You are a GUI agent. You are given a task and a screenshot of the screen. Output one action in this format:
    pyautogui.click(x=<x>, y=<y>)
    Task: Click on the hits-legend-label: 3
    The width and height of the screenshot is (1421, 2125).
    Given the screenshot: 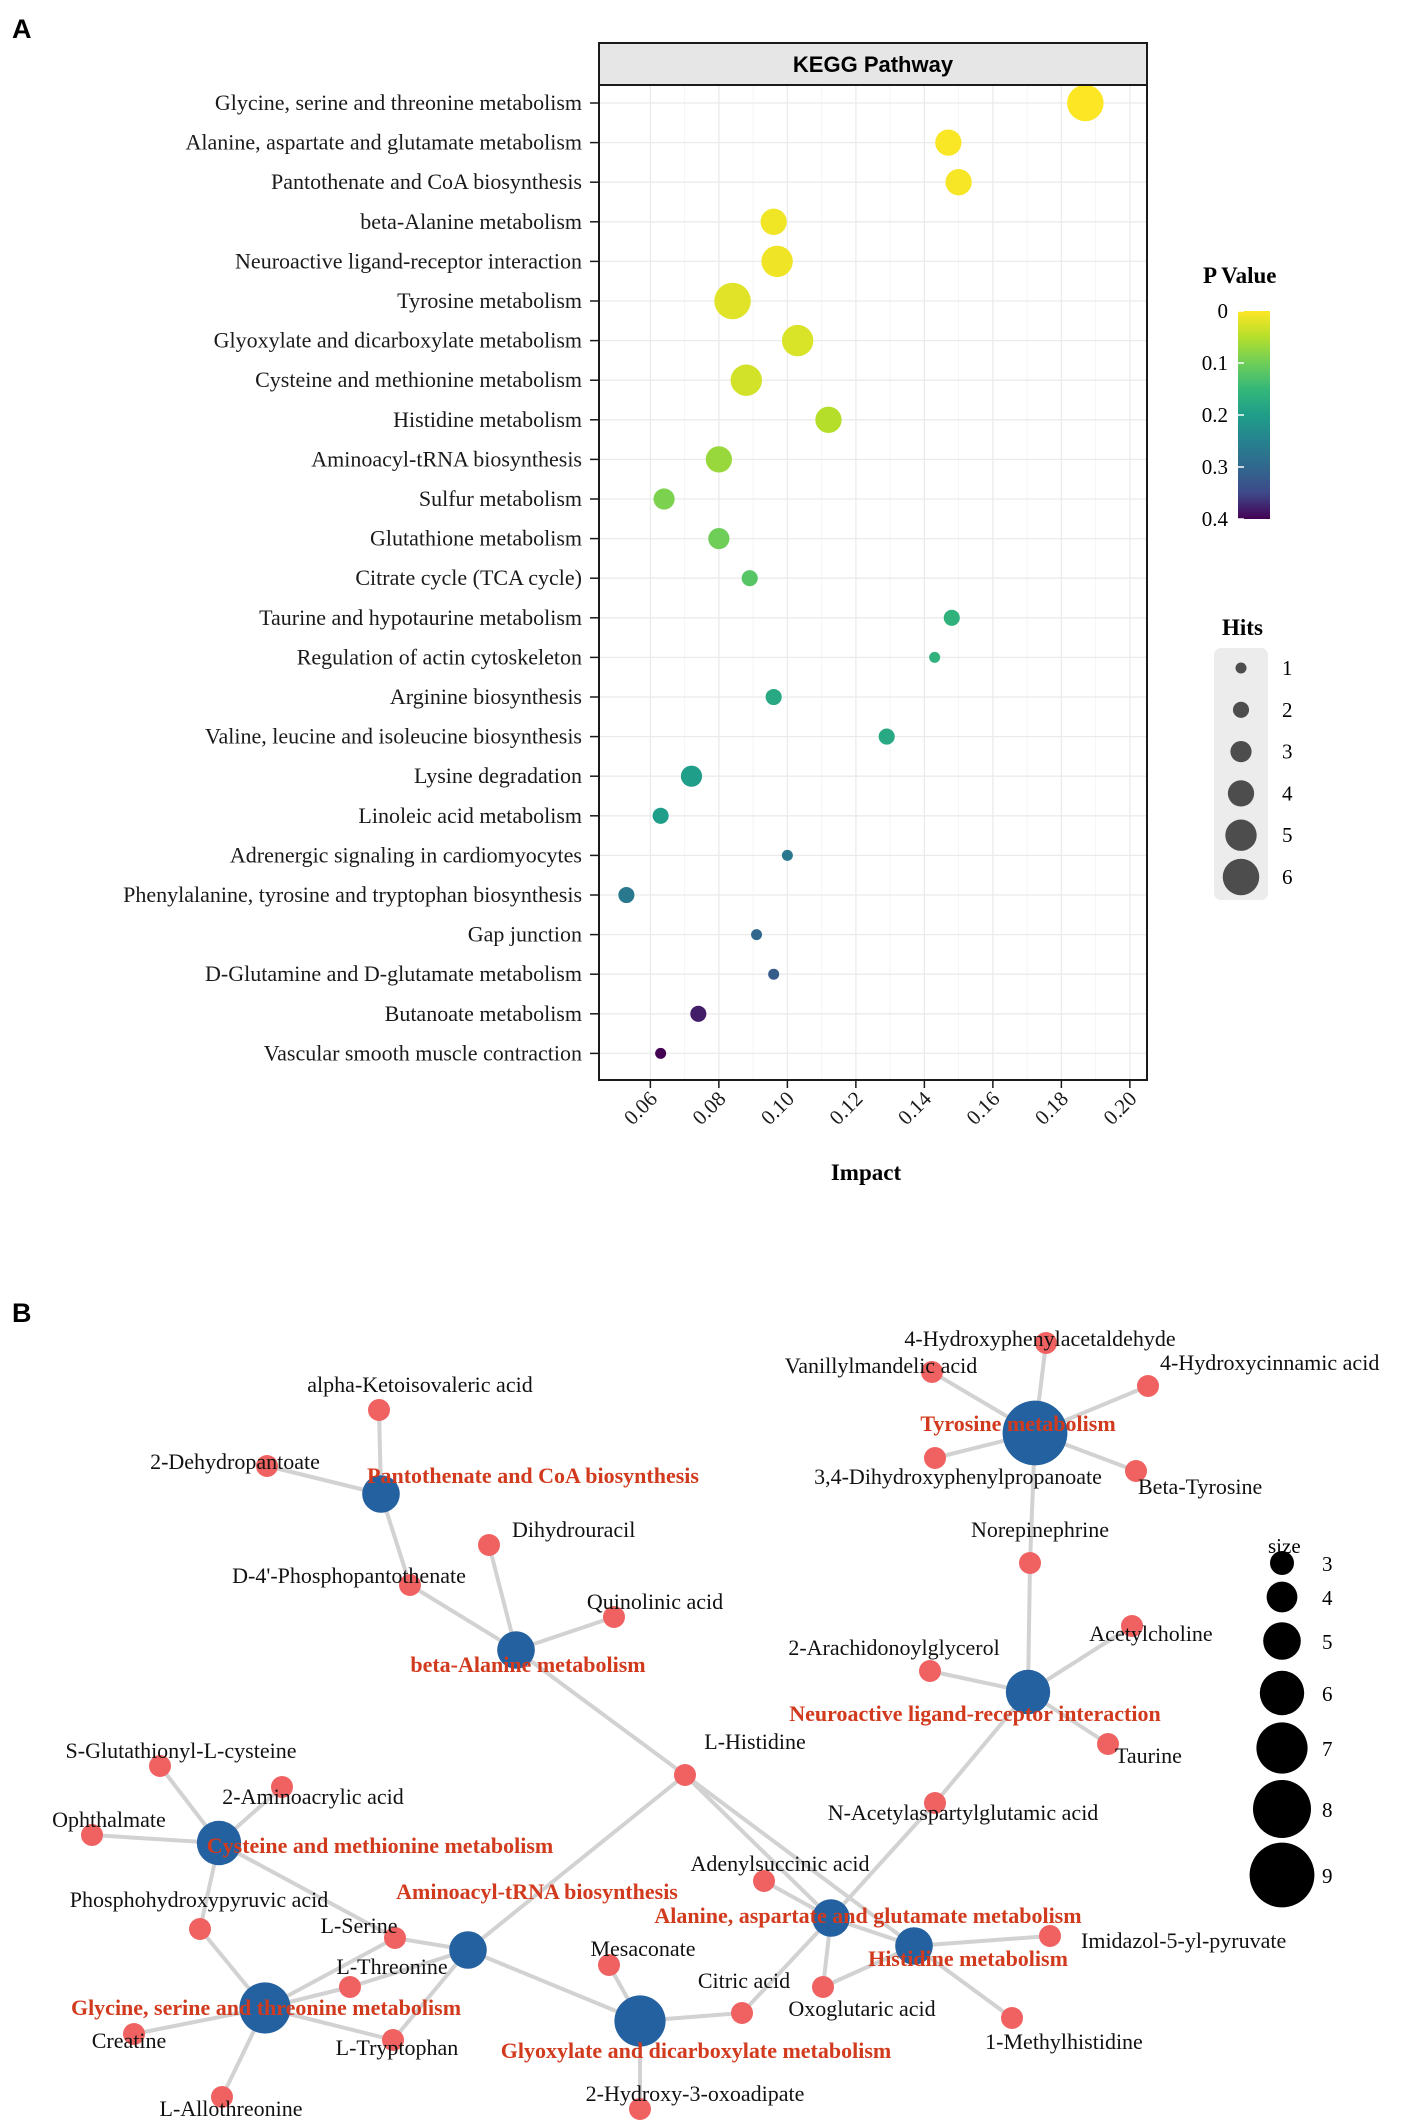 What is the action you would take?
    pyautogui.click(x=1287, y=752)
    